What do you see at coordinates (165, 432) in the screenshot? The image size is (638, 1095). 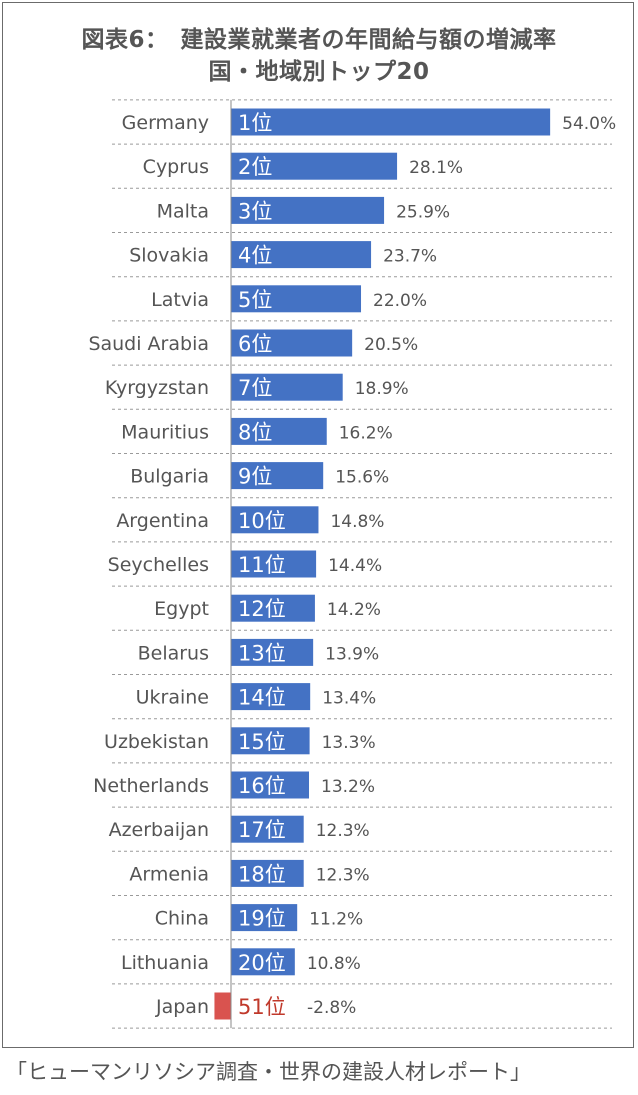 I see `category-label: Mauritius` at bounding box center [165, 432].